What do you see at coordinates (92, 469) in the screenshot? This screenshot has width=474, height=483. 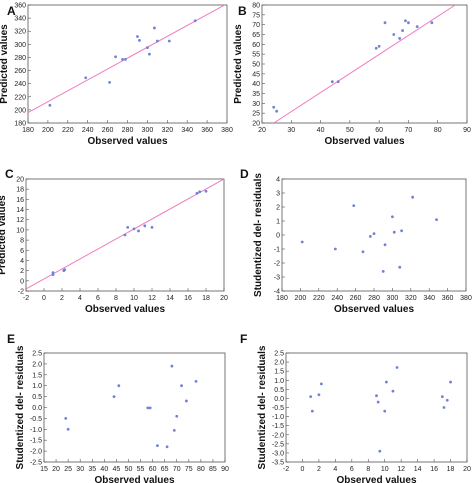 I see `x-tick-label: 35` at bounding box center [92, 469].